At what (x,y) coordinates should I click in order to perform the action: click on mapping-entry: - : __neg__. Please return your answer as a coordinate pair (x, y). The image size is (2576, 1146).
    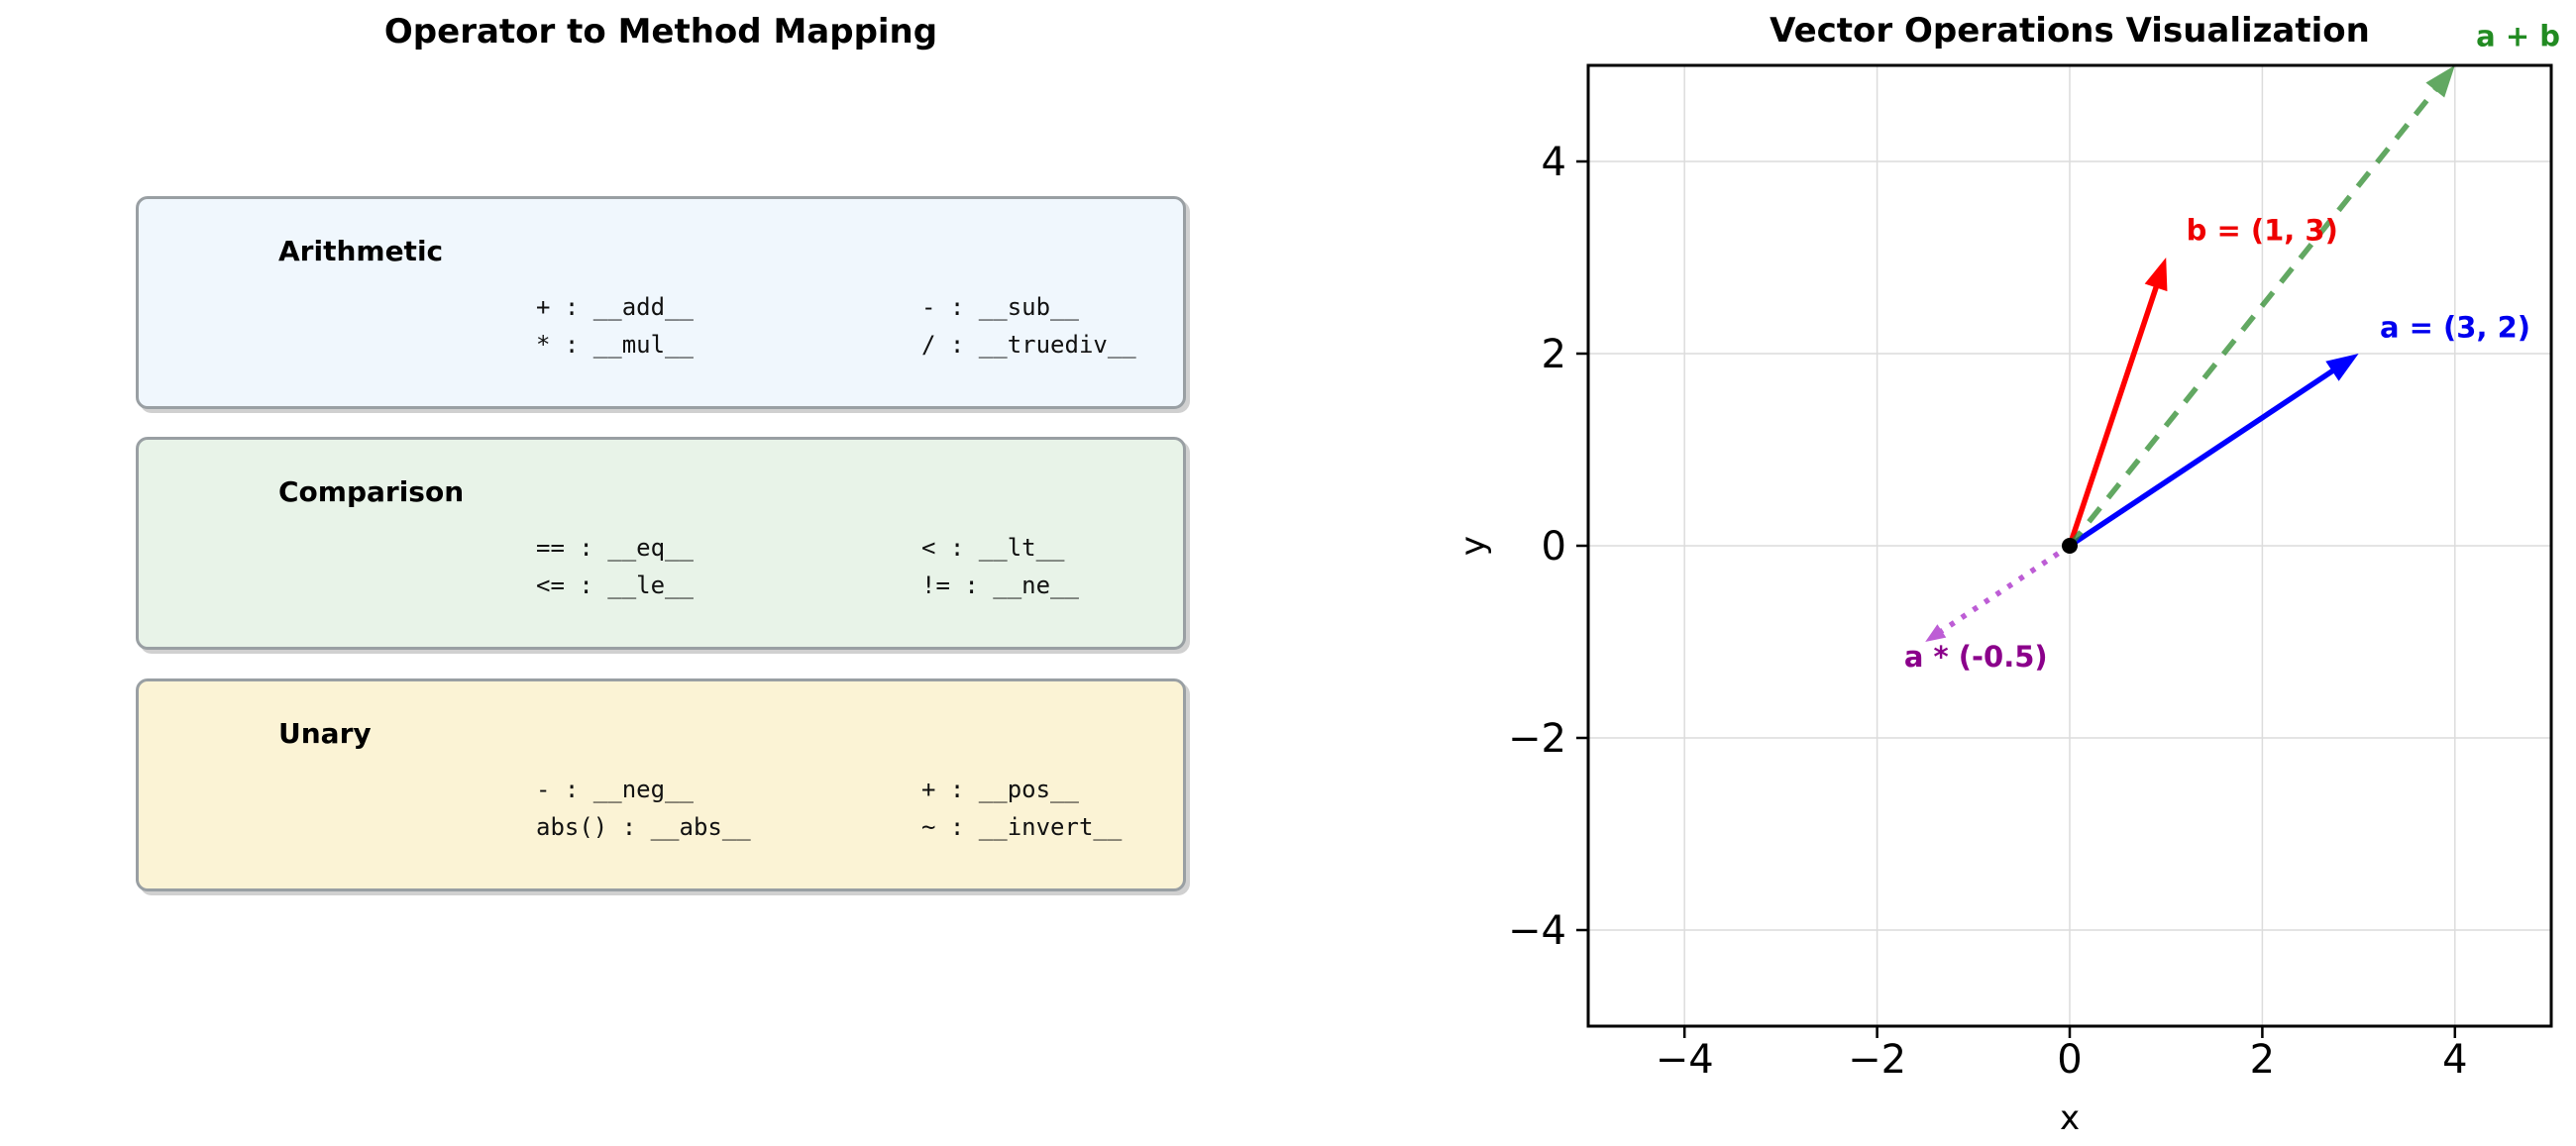
    Looking at the image, I should click on (615, 789).